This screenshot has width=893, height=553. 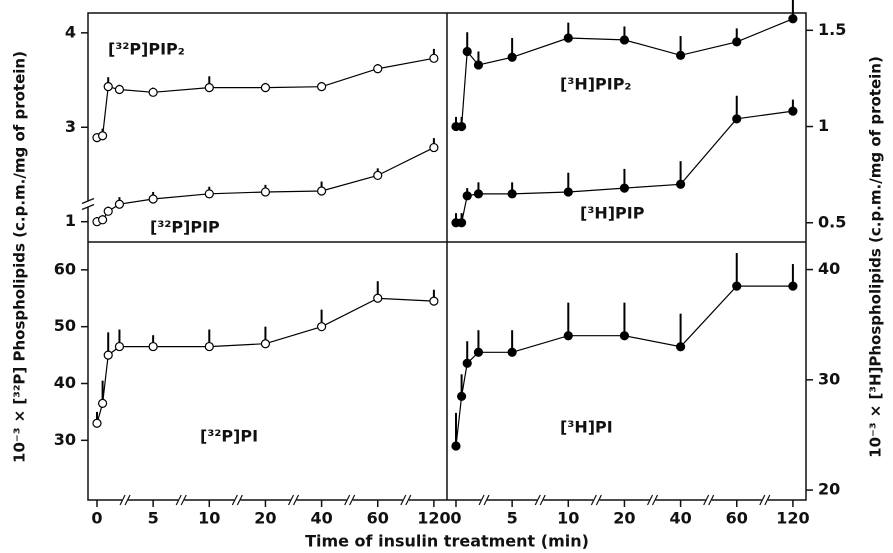 What do you see at coordinates (829, 489) in the screenshot?
I see `y-tick-label: 20` at bounding box center [829, 489].